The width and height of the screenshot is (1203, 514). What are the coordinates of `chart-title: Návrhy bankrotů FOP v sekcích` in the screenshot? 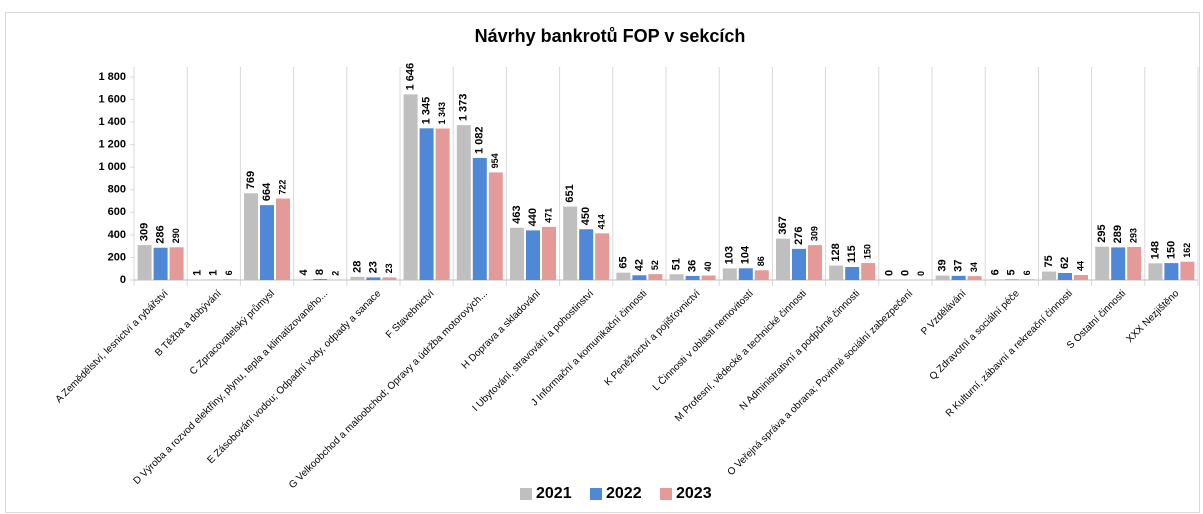 It's located at (610, 36).